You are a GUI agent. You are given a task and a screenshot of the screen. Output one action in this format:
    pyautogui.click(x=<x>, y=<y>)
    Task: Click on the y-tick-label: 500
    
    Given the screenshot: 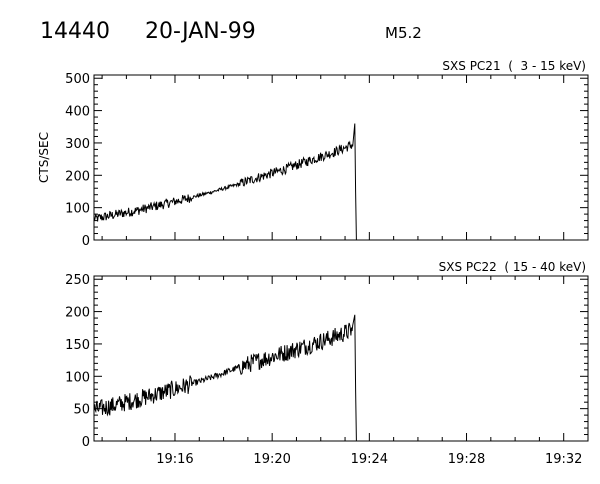 What is the action you would take?
    pyautogui.click(x=77, y=79)
    